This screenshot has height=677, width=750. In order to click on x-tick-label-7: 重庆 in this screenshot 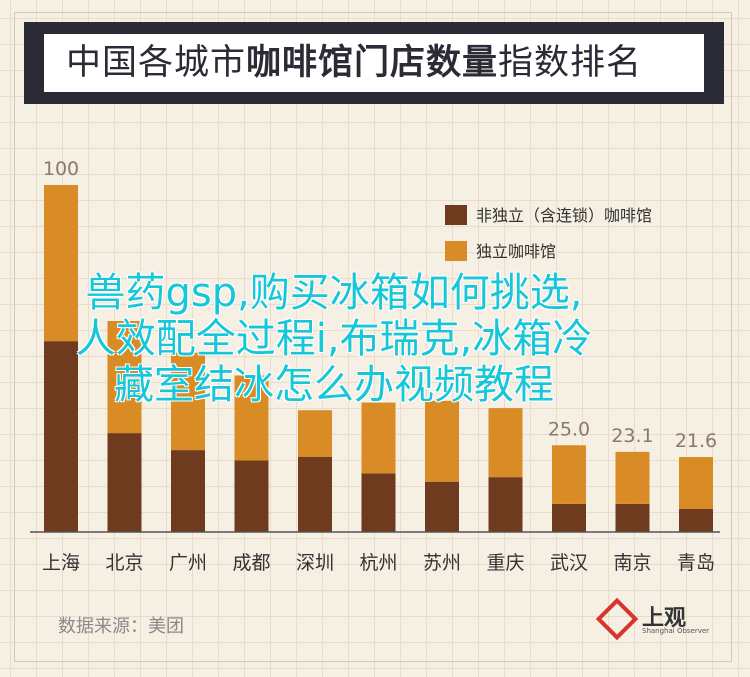, I will do `click(505, 563)`.